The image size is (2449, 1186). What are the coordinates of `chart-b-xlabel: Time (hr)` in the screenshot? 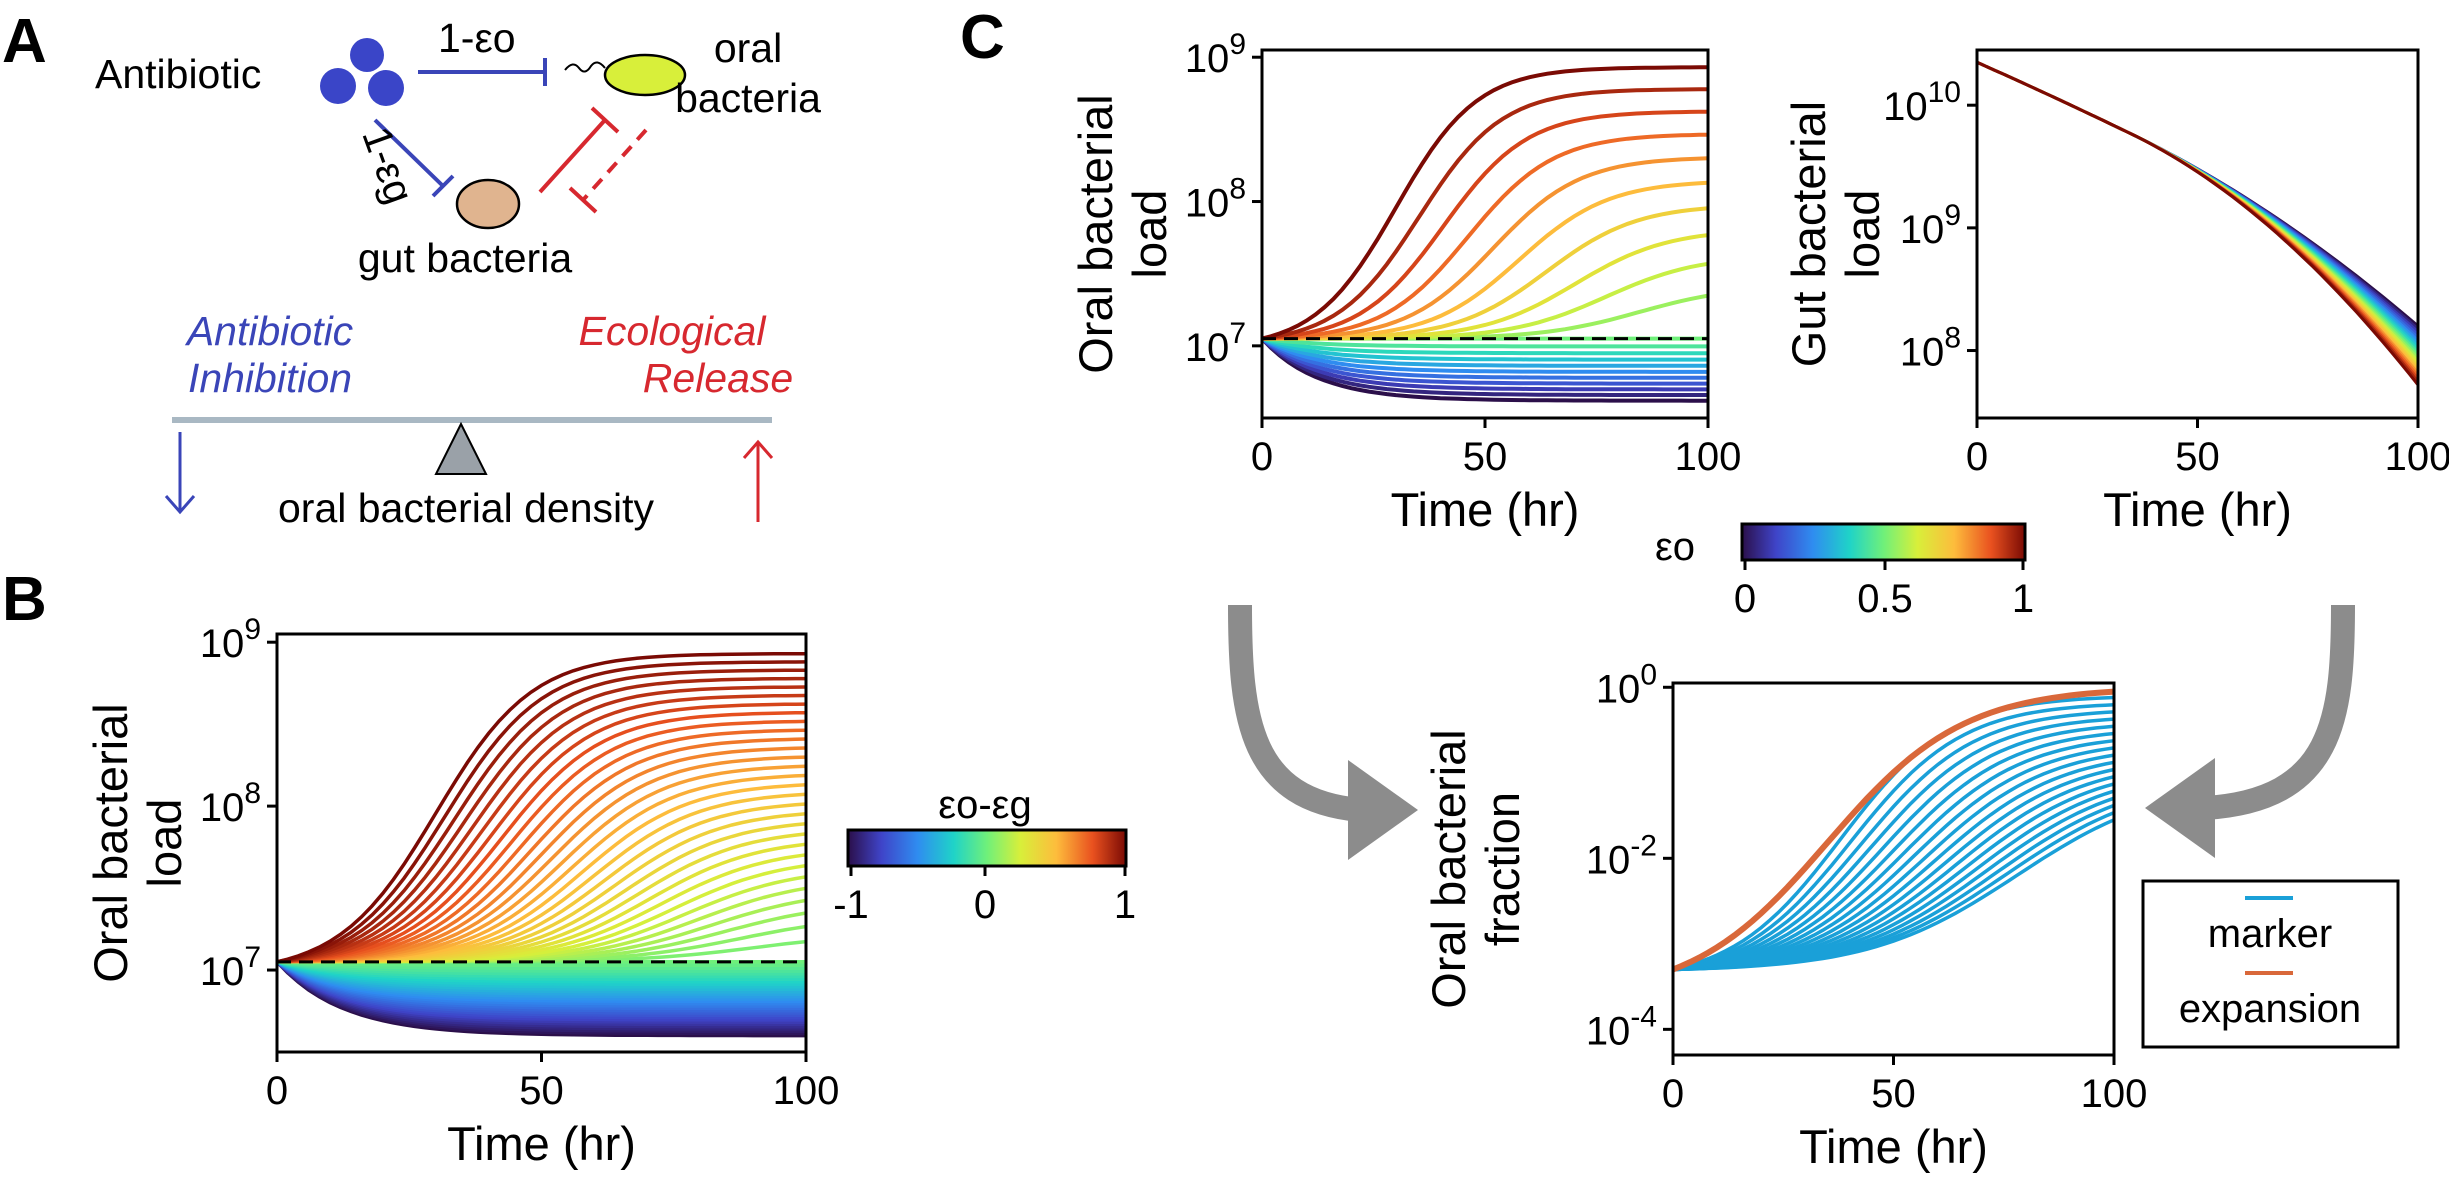 It's located at (541, 1143).